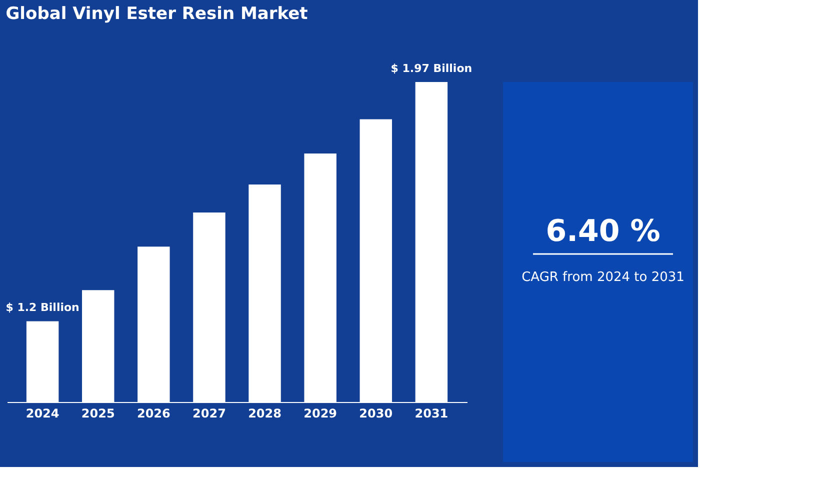  What do you see at coordinates (321, 413) in the screenshot?
I see `x-tick-label: 2029` at bounding box center [321, 413].